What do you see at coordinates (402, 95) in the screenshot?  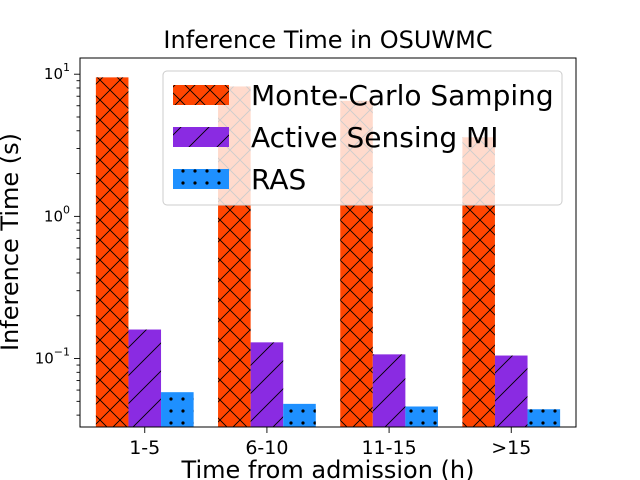 I see `legend-label: Monte-Carlo Samping` at bounding box center [402, 95].